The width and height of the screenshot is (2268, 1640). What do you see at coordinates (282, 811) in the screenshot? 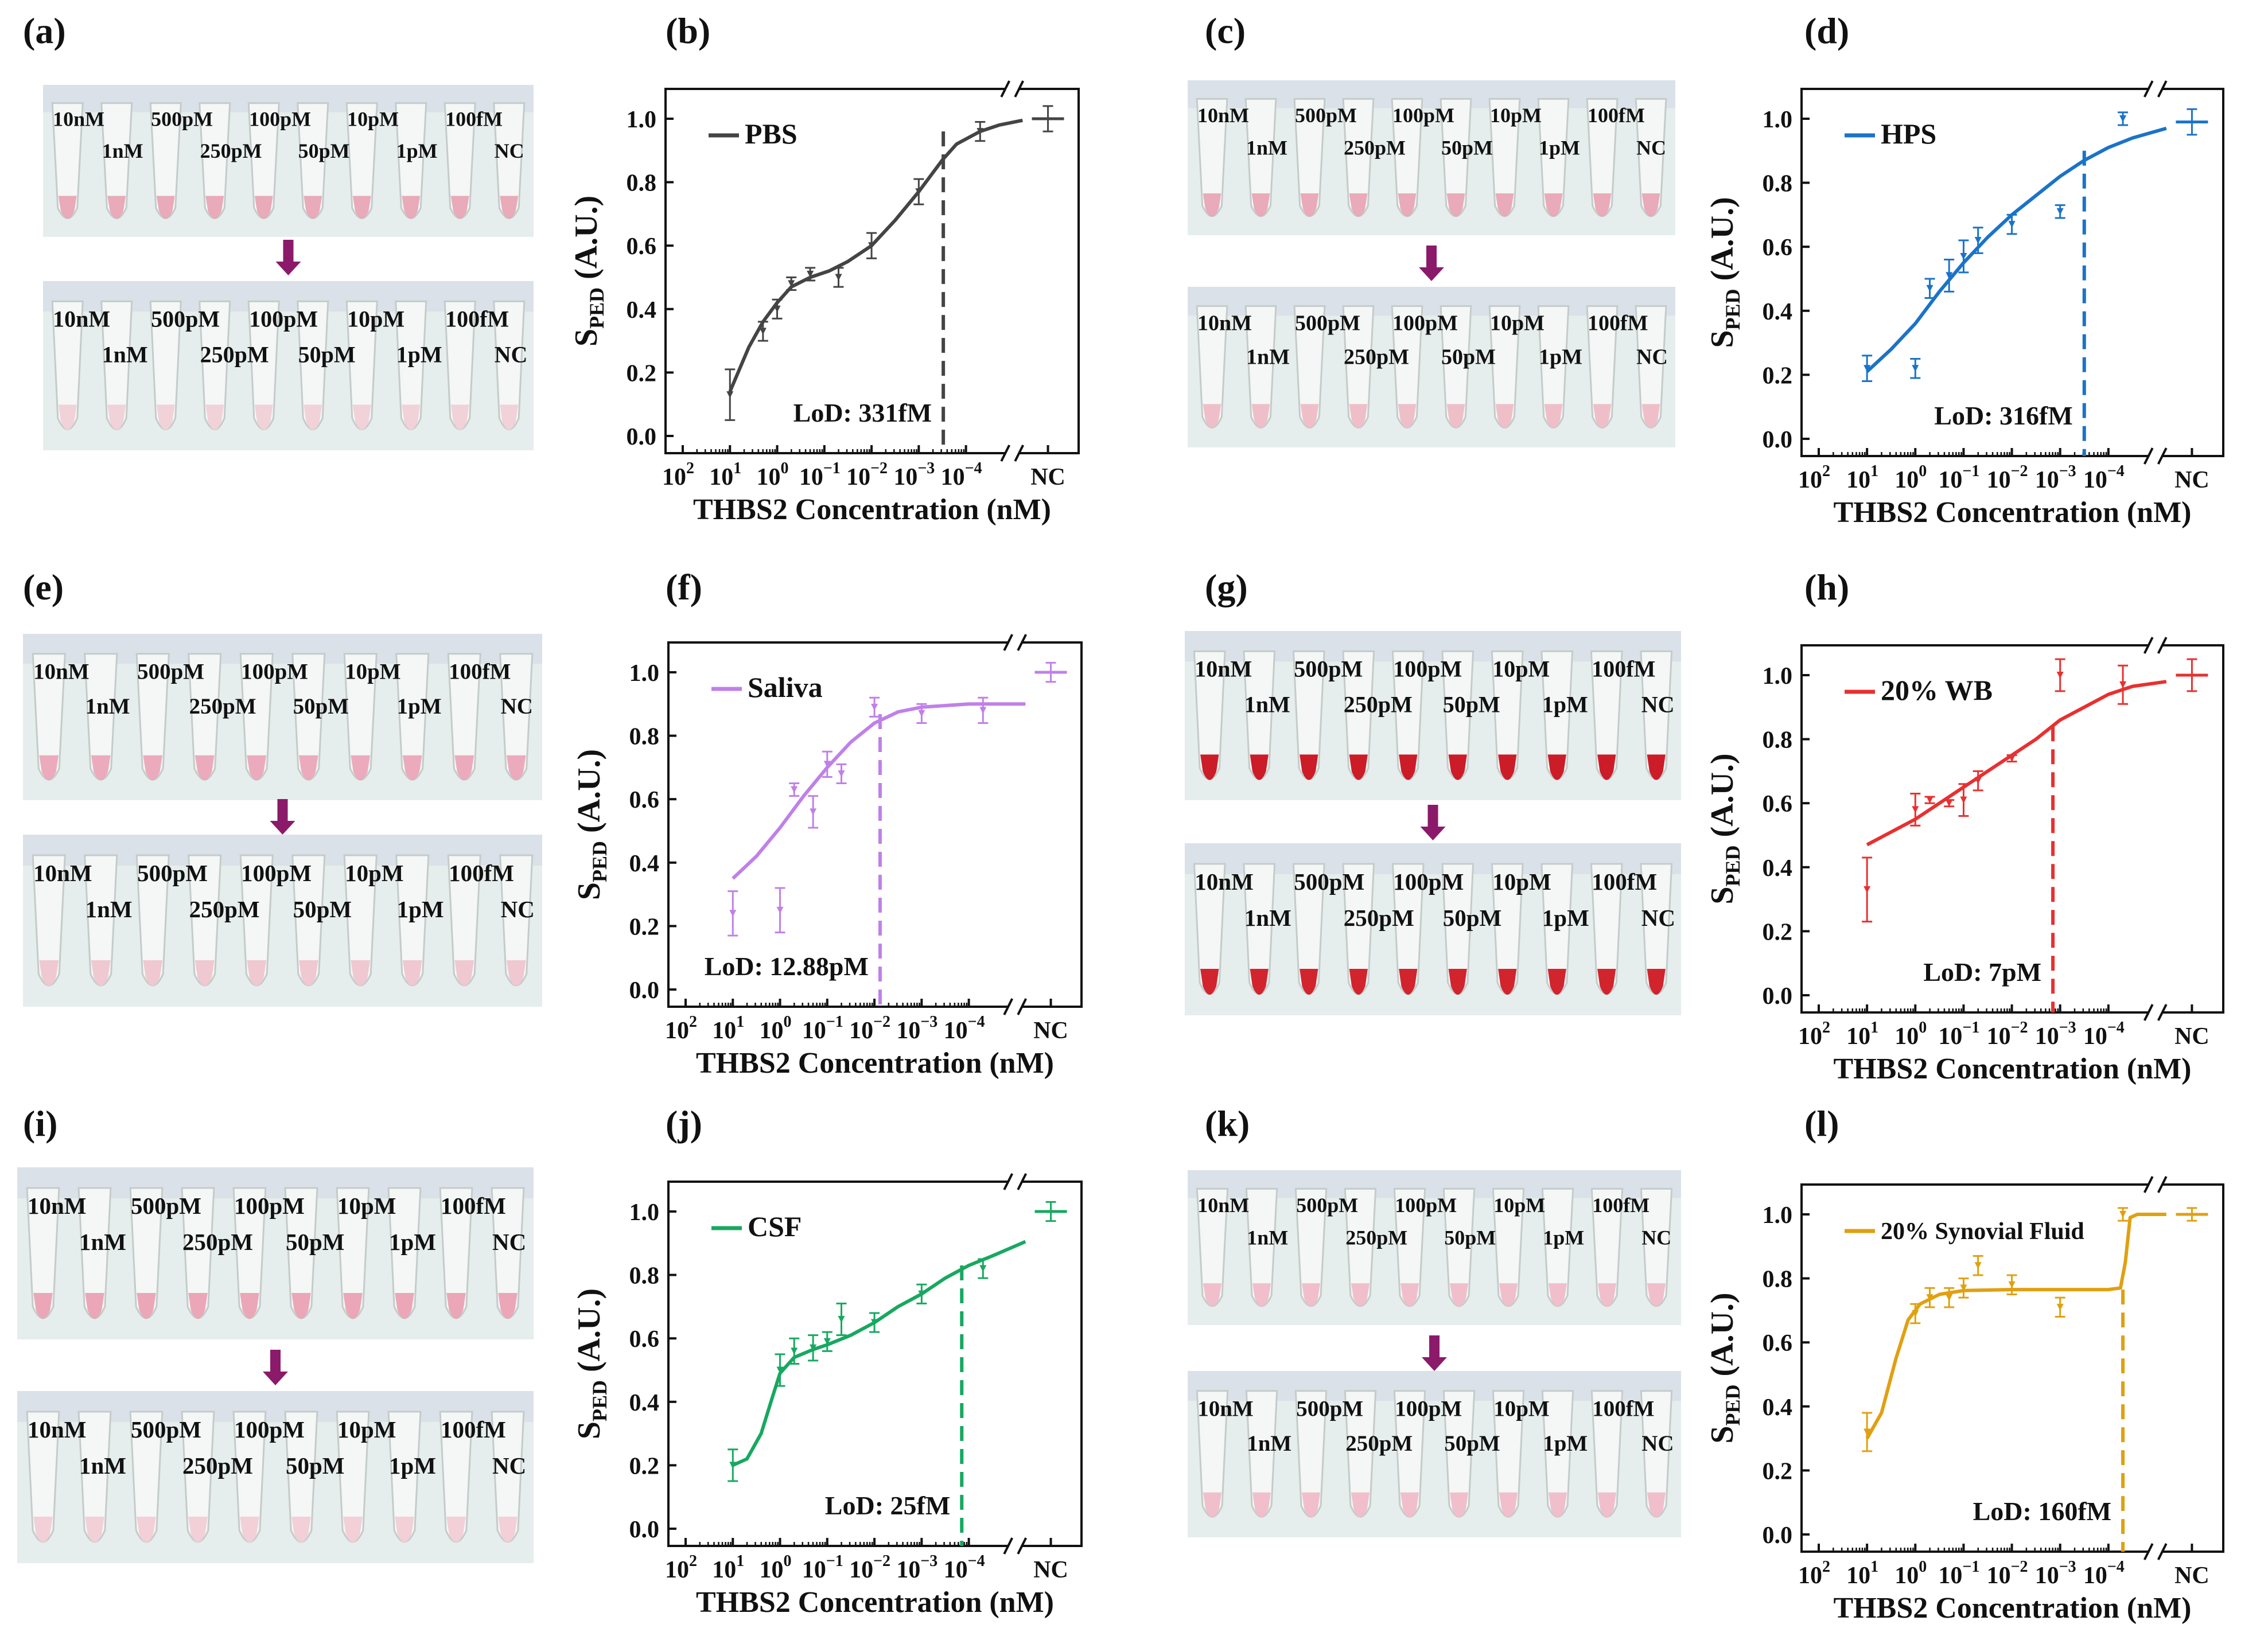
I see `down-arrow-shaft` at bounding box center [282, 811].